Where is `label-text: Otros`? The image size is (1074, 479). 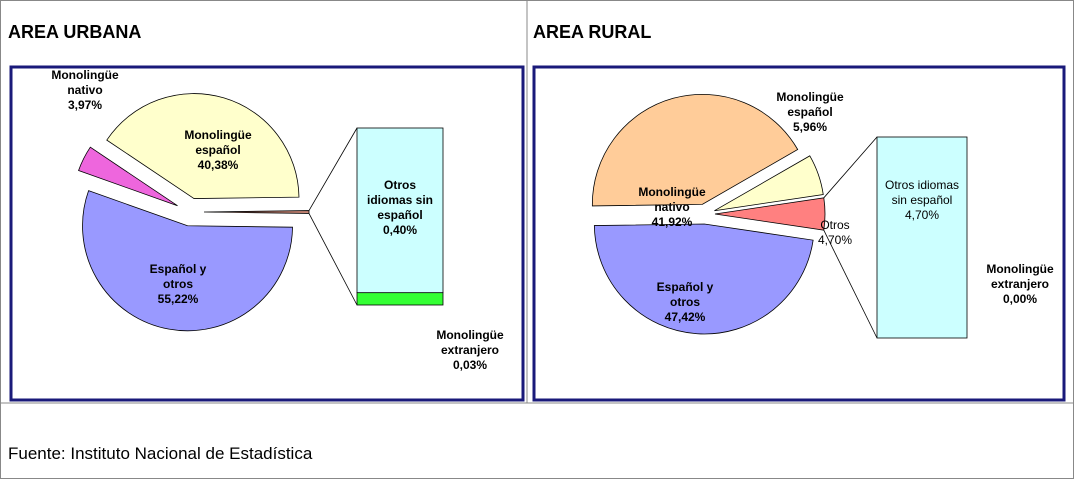
label-text: Otros is located at coordinates (835, 225).